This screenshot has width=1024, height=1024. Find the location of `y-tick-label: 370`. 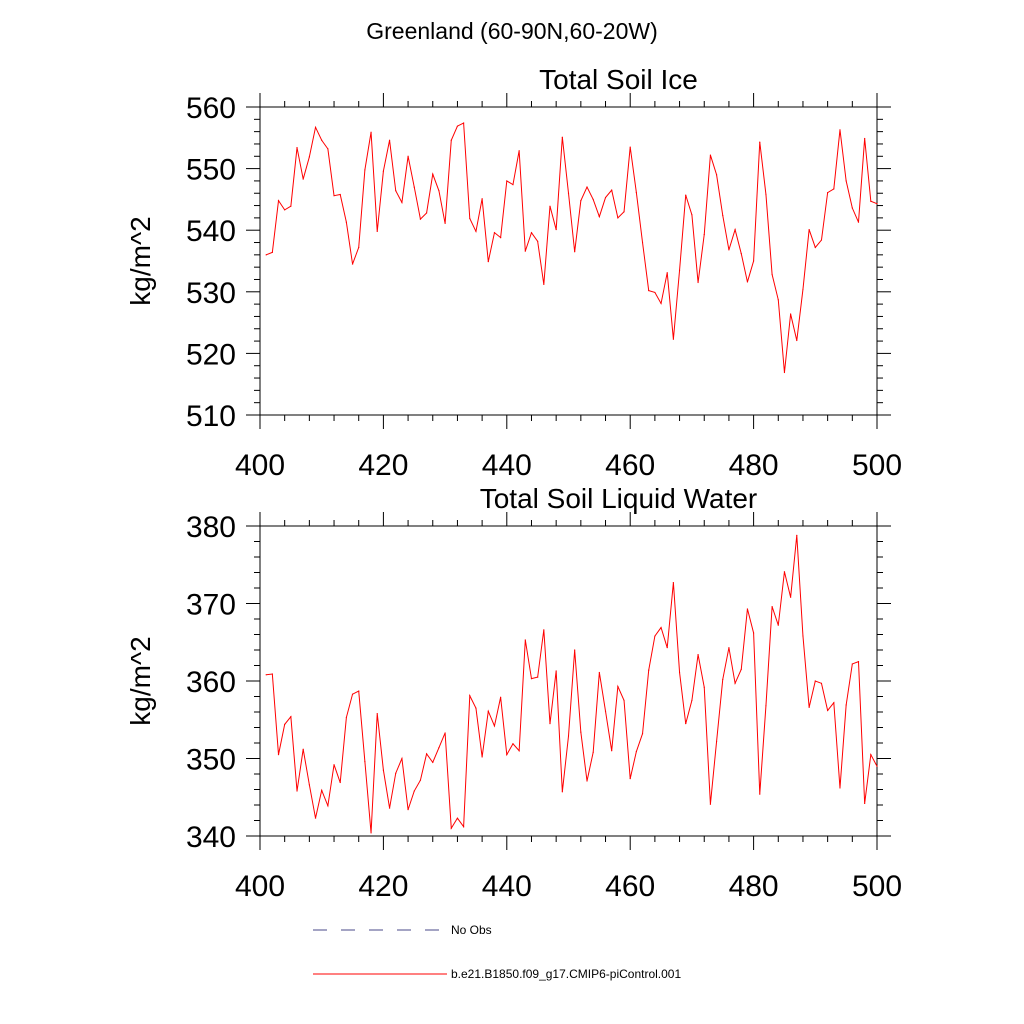

y-tick-label: 370 is located at coordinates (211, 605).